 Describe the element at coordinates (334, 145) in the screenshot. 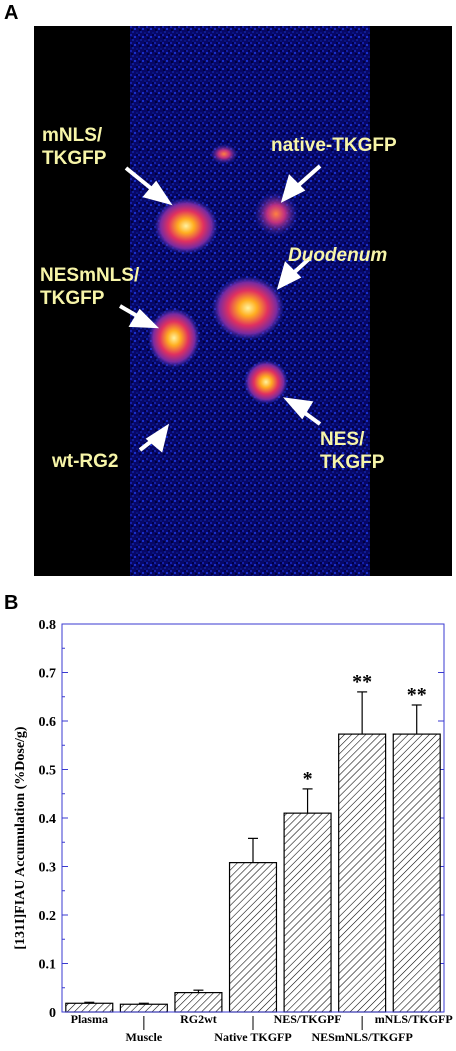

I see `label-native-tkgfp: native-TKGFP` at that location.